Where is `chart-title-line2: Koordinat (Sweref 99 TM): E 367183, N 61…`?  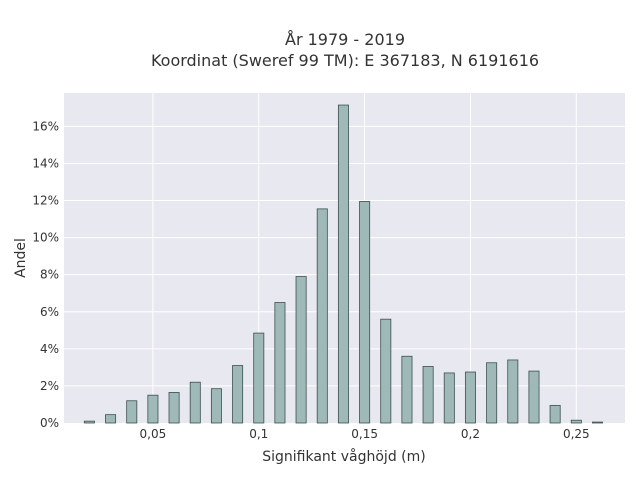 chart-title-line2: Koordinat (Sweref 99 TM): E 367183, N 61… is located at coordinates (345, 60).